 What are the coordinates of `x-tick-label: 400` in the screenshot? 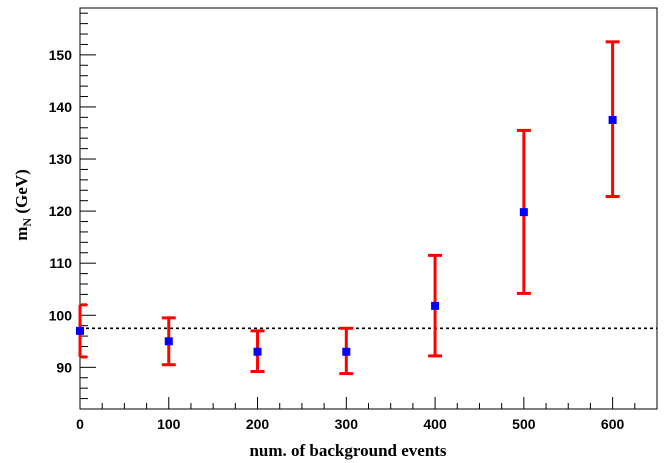 It's located at (435, 424).